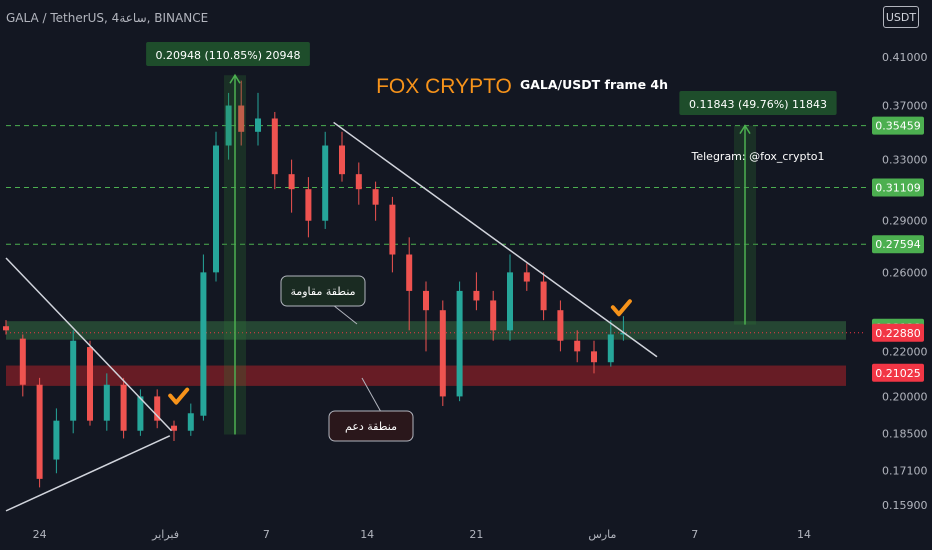  I want to click on lower-support-line, so click(88, 473).